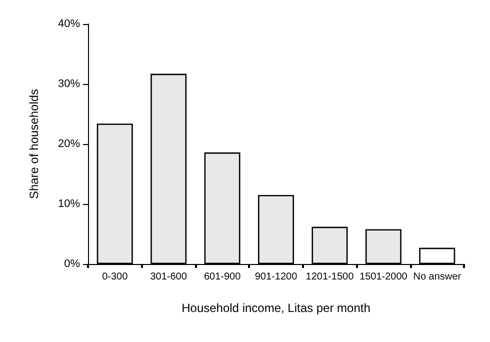  What do you see at coordinates (34, 144) in the screenshot?
I see `y-axis-title: Share of households` at bounding box center [34, 144].